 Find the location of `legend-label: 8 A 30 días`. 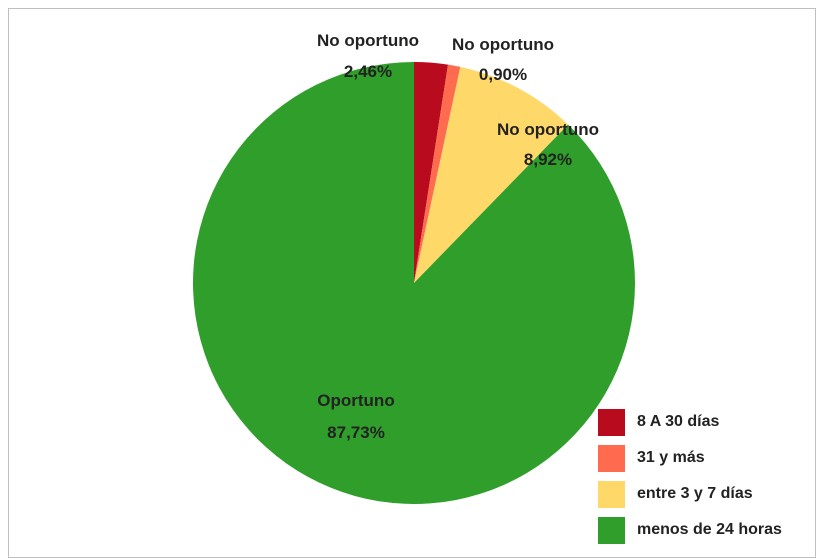

legend-label: 8 A 30 días is located at coordinates (678, 421).